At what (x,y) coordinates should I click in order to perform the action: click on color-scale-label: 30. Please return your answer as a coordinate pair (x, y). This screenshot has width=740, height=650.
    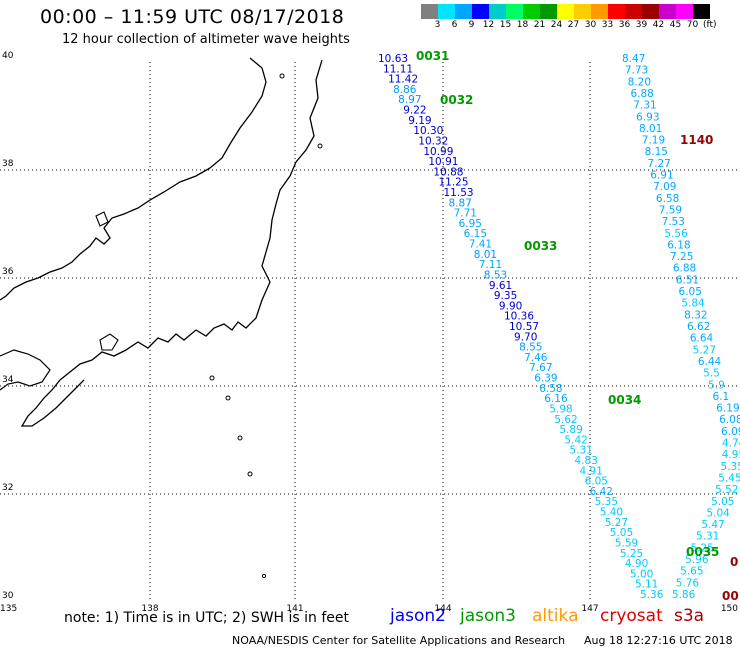
    Looking at the image, I should click on (590, 25).